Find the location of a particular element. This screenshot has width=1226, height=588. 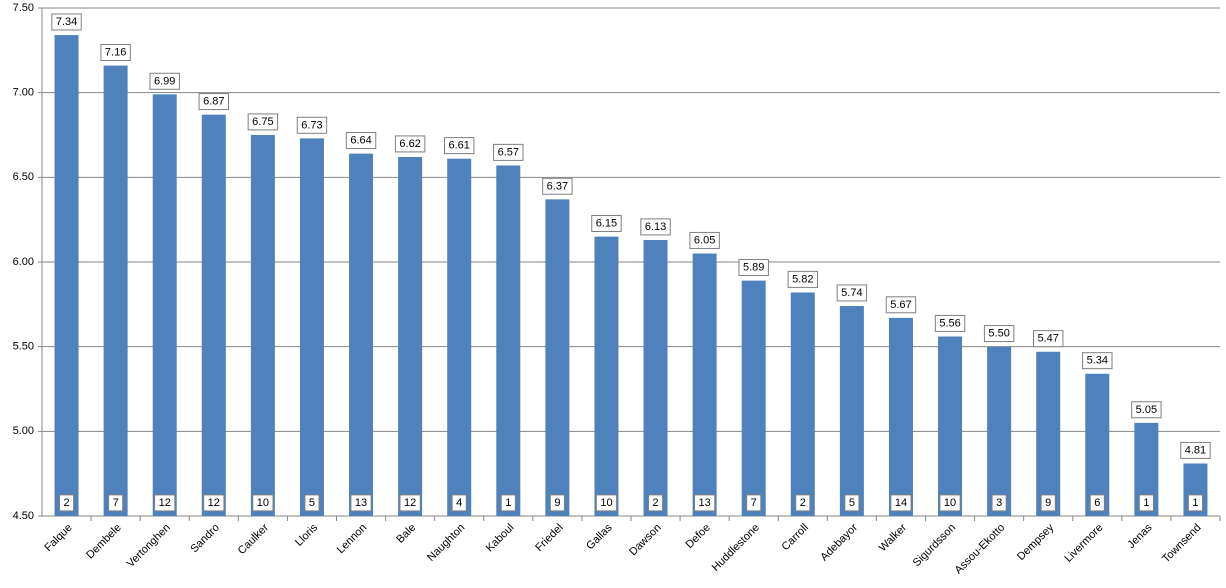

x-tick-label: Huddlestone is located at coordinates (736, 548).